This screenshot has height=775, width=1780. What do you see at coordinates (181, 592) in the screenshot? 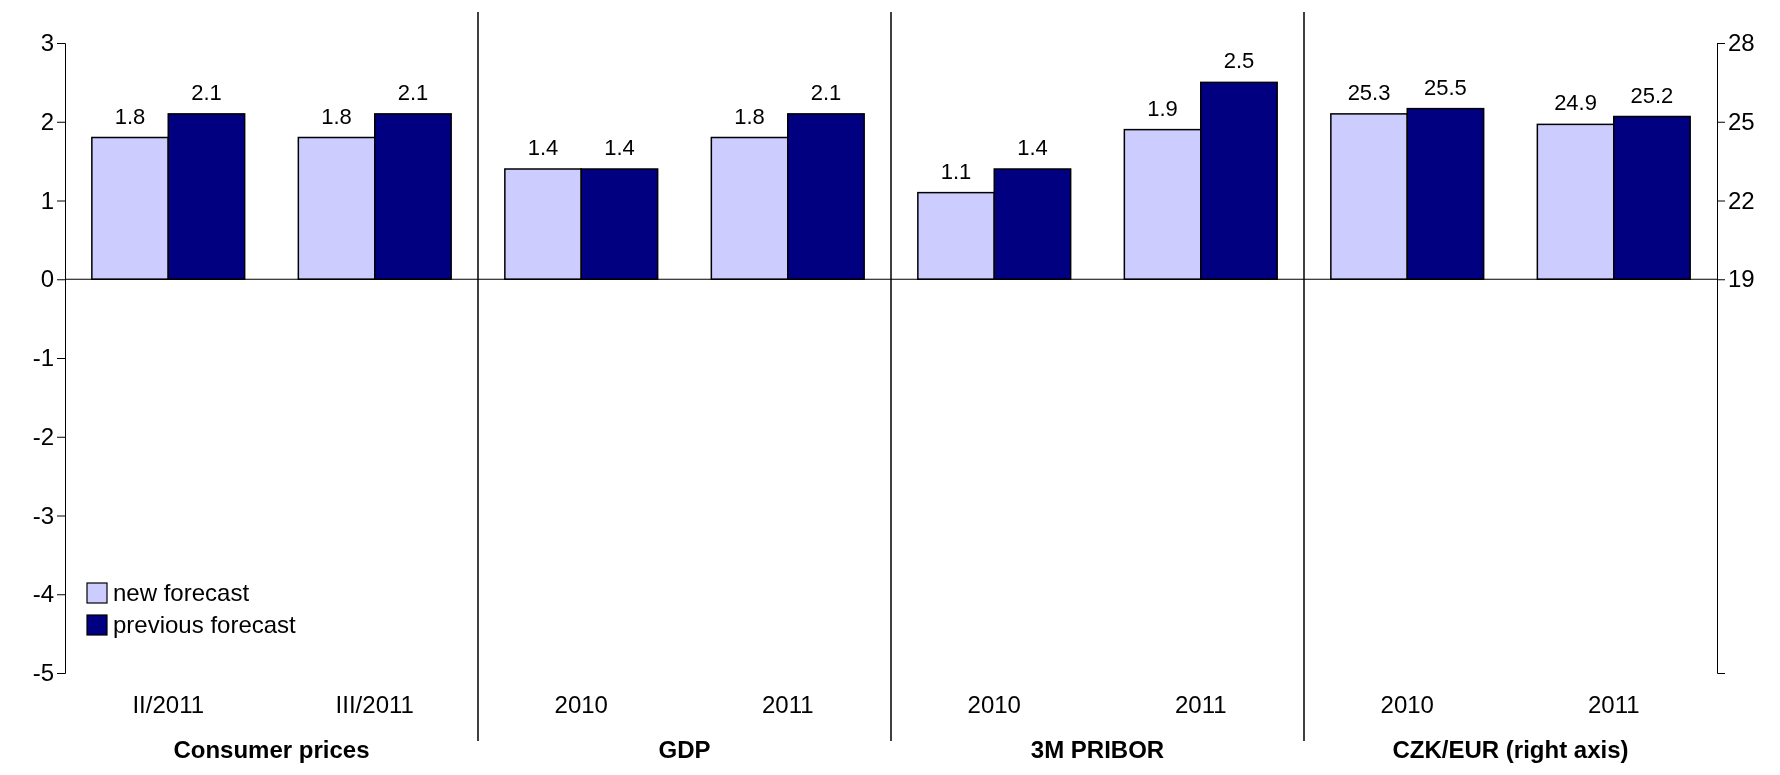
I see `legend-label: new forecast` at bounding box center [181, 592].